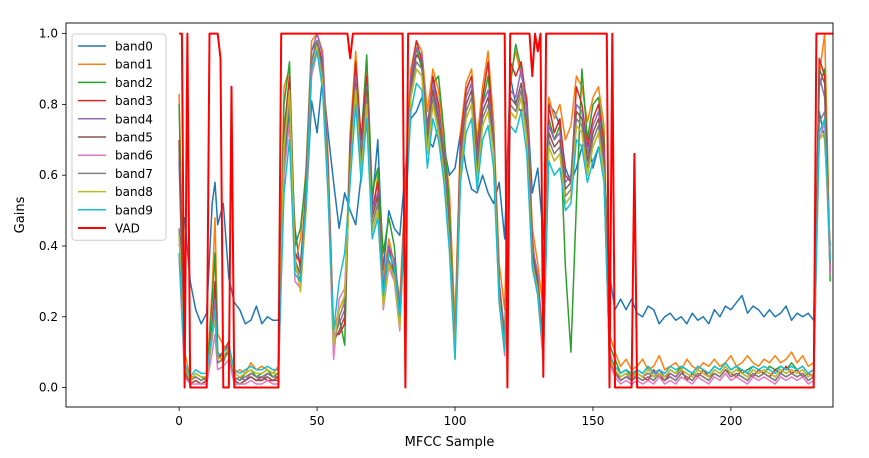 Image resolution: width=869 pixels, height=458 pixels. What do you see at coordinates (316, 421) in the screenshot?
I see `x-tick-label: 50` at bounding box center [316, 421].